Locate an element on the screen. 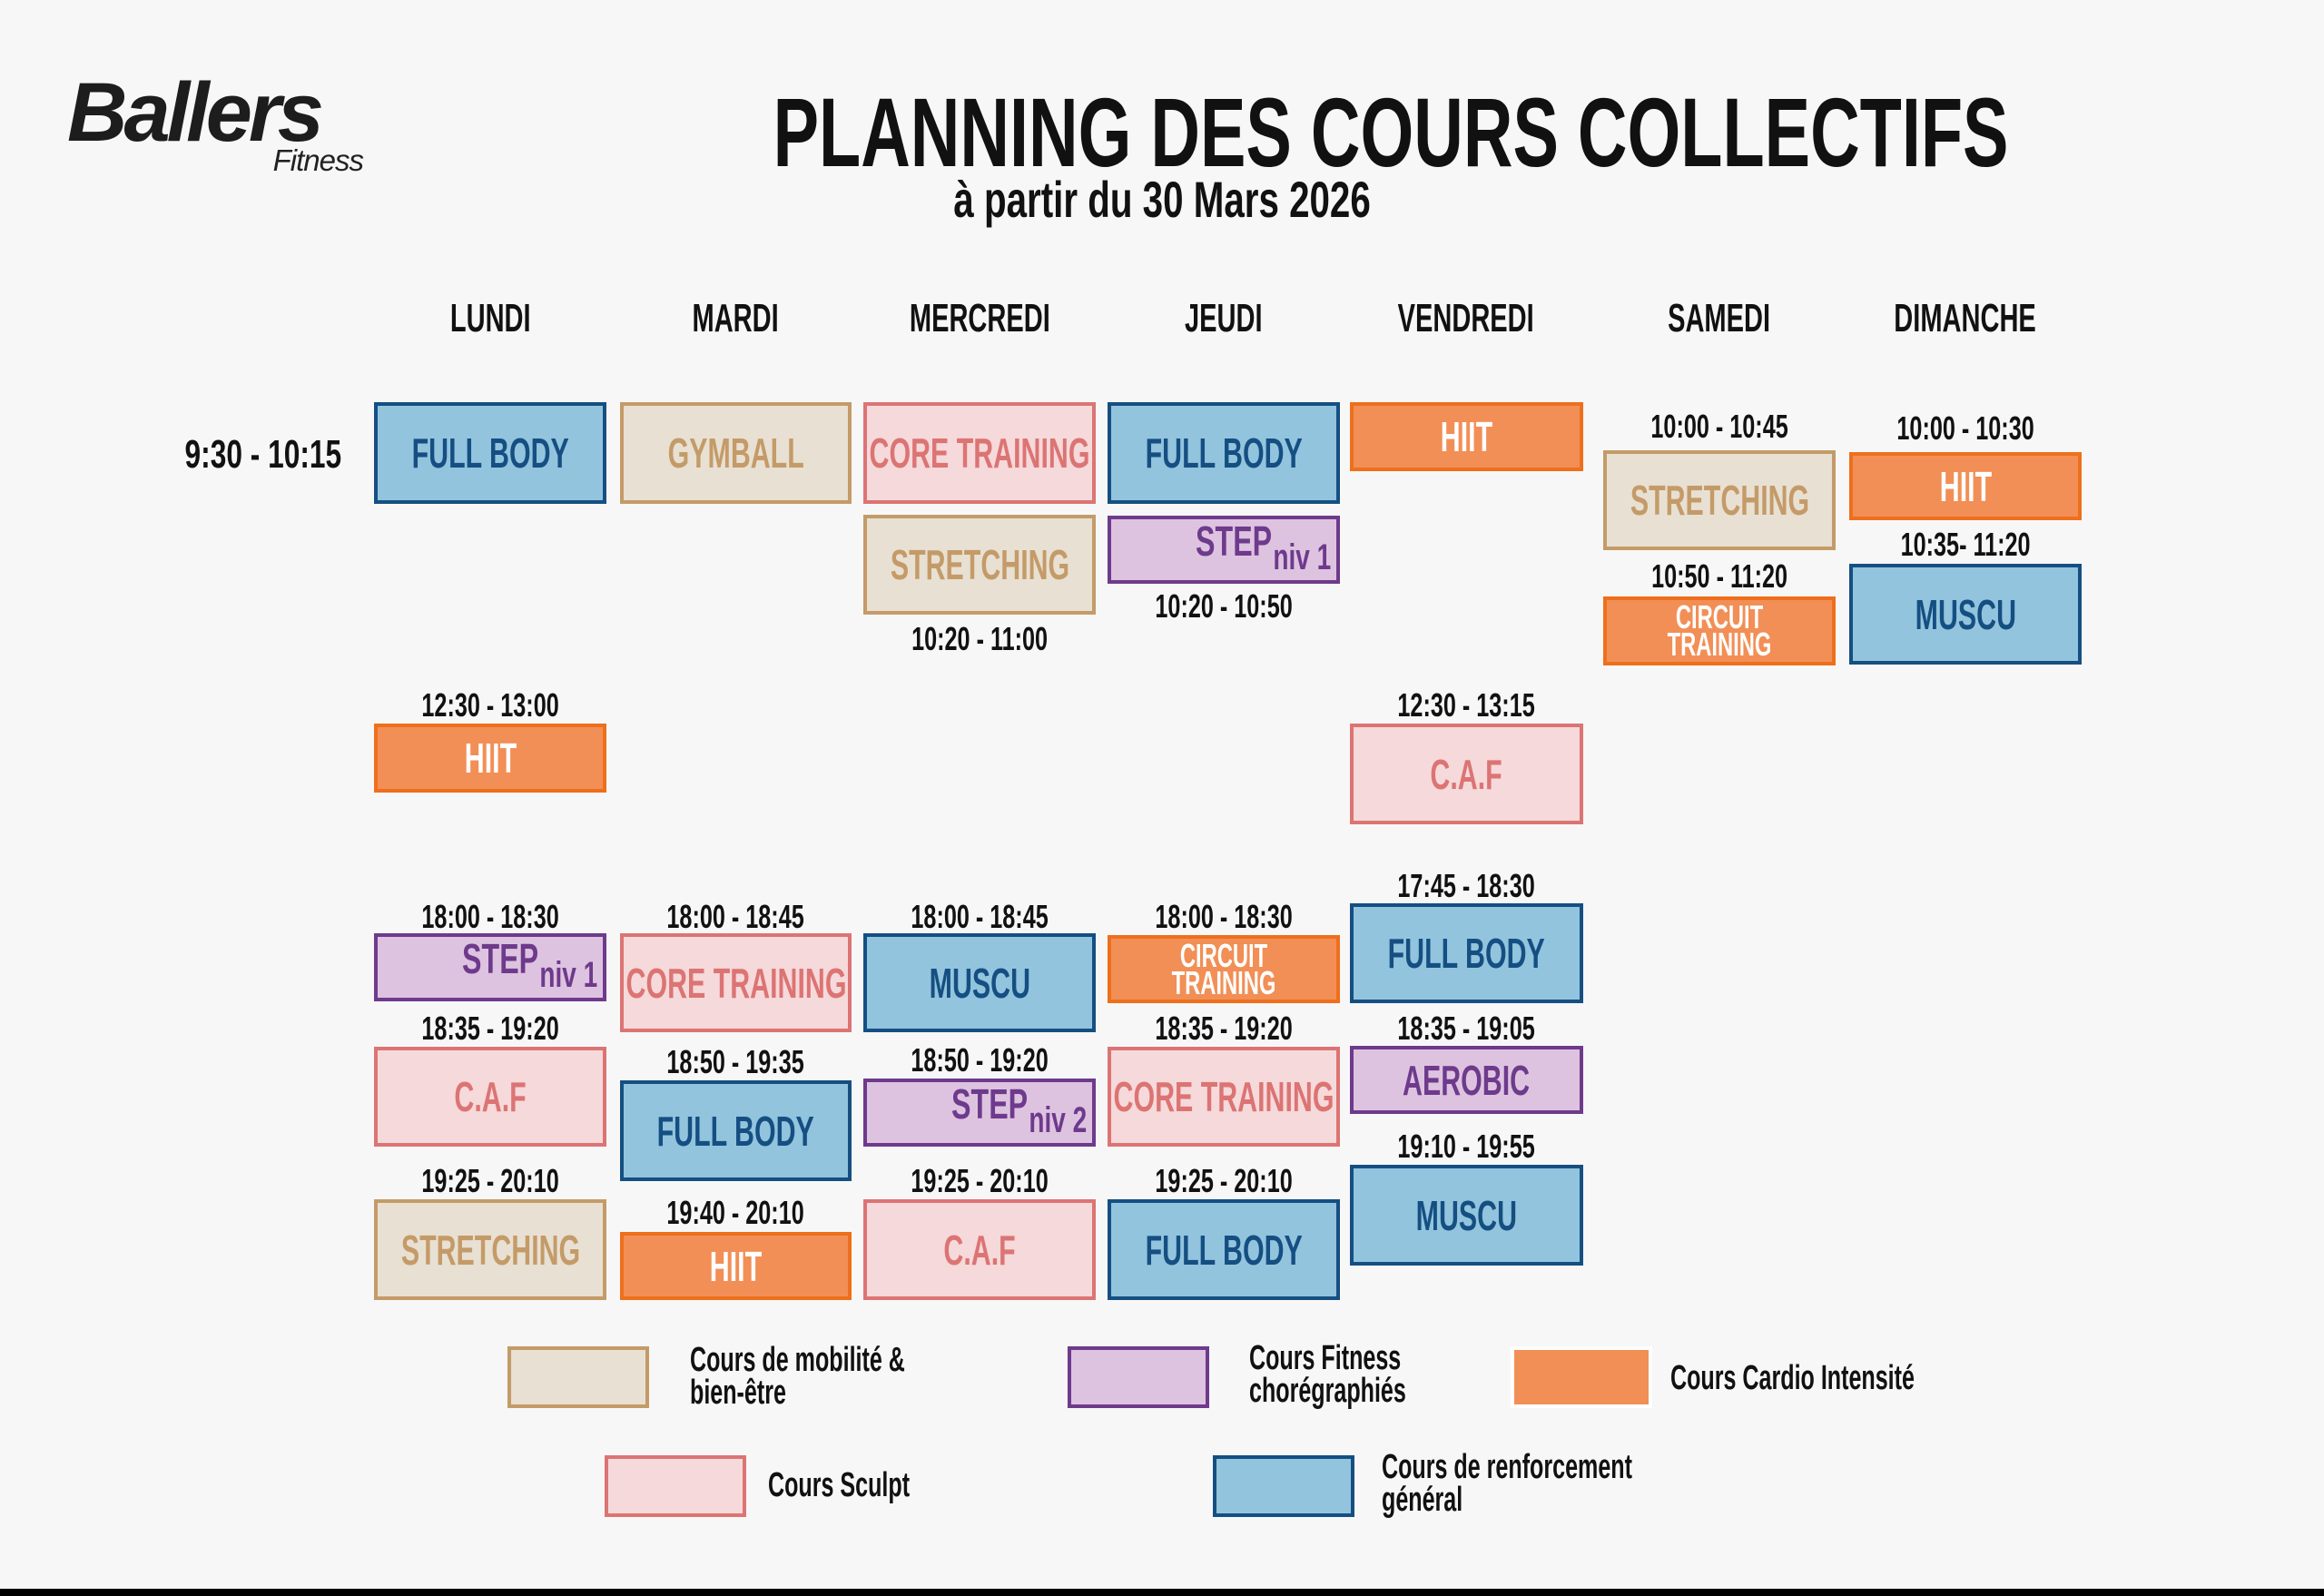 The width and height of the screenshot is (2324, 1596). class-time: 17:45 - 18:30 is located at coordinates (1466, 886).